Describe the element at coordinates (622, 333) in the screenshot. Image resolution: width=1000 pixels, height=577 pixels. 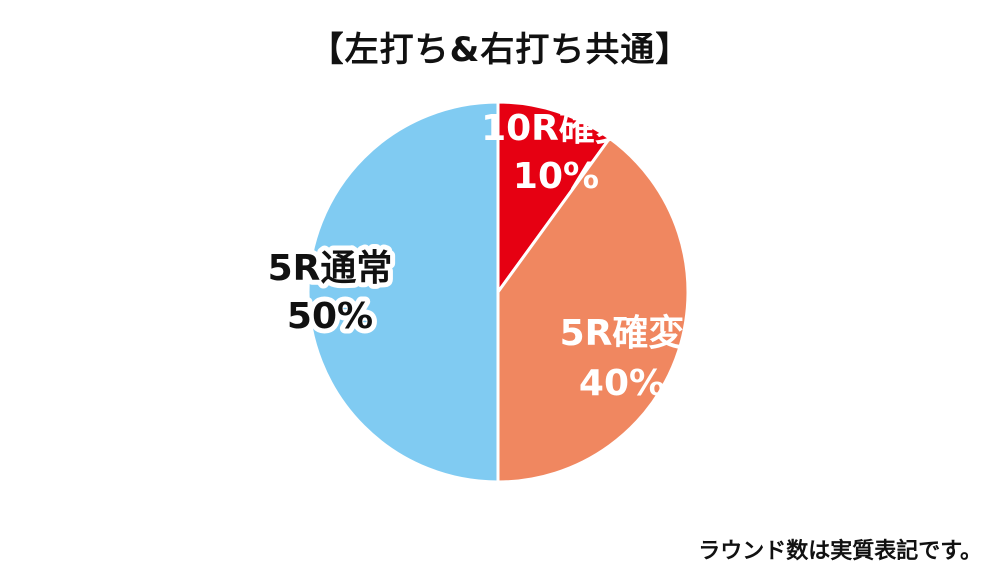
I see `slice-label: 5R確変` at that location.